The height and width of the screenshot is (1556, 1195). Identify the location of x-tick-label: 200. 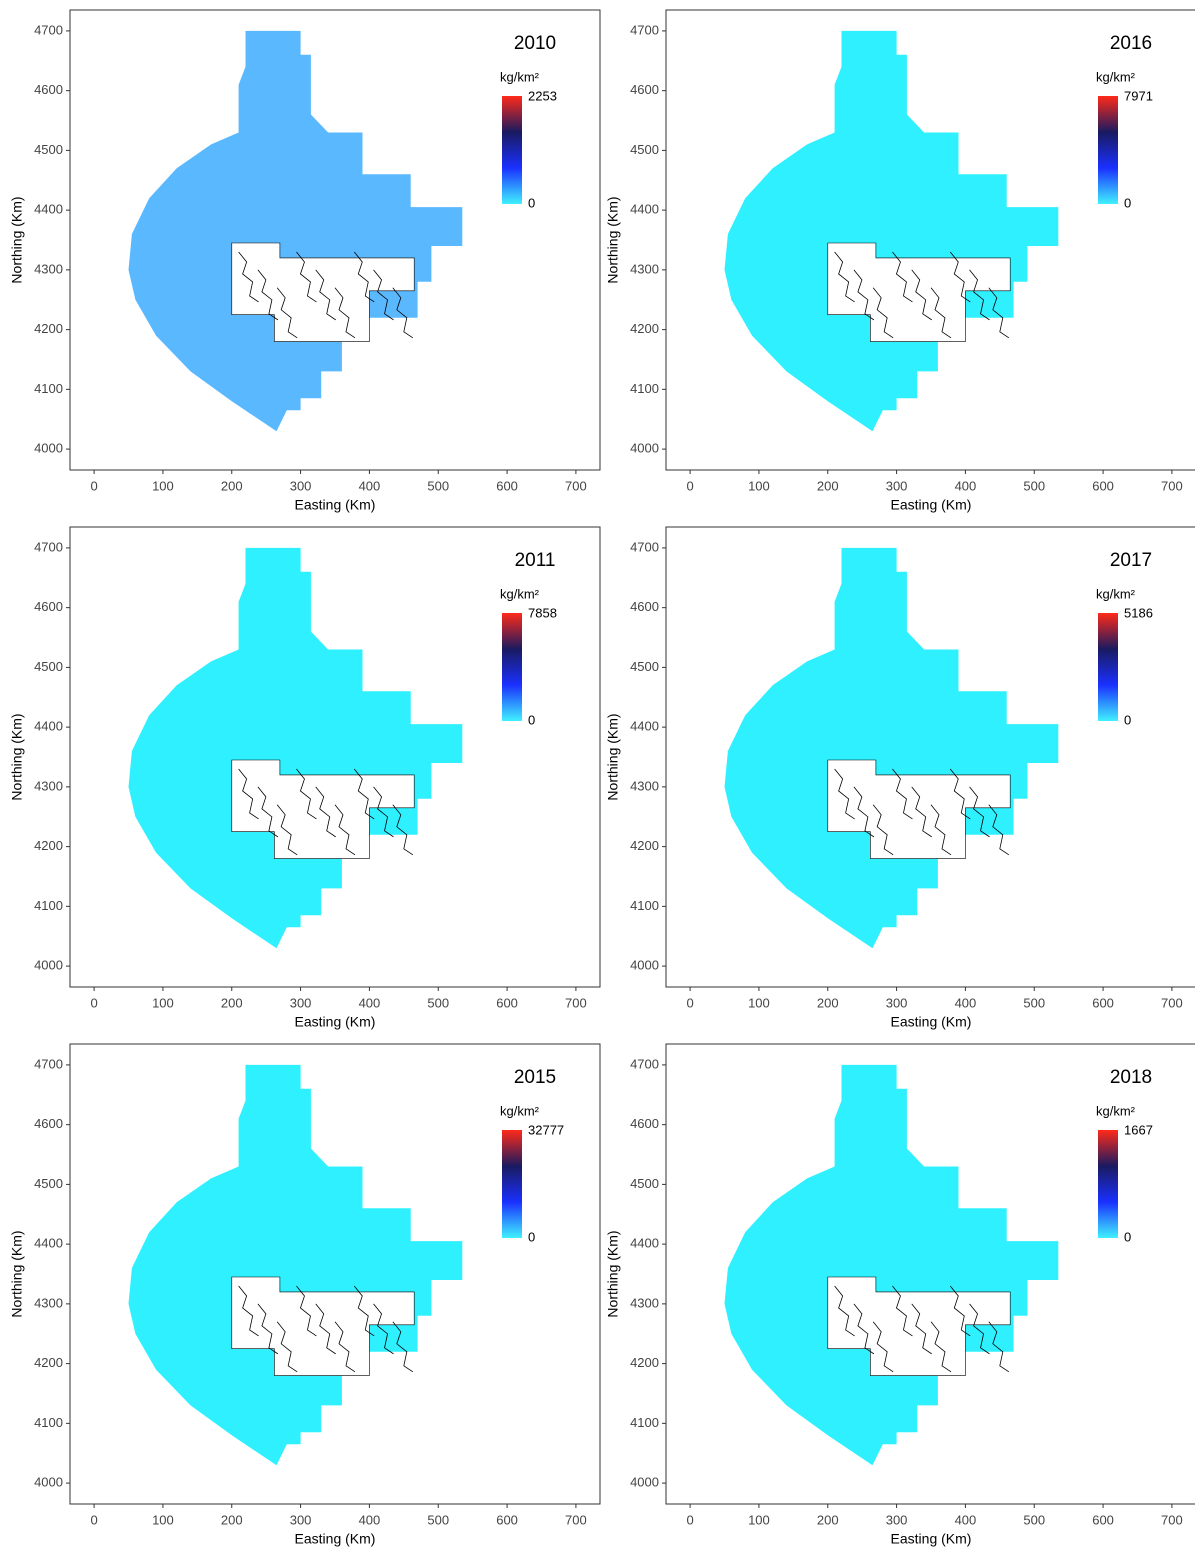
(232, 1002).